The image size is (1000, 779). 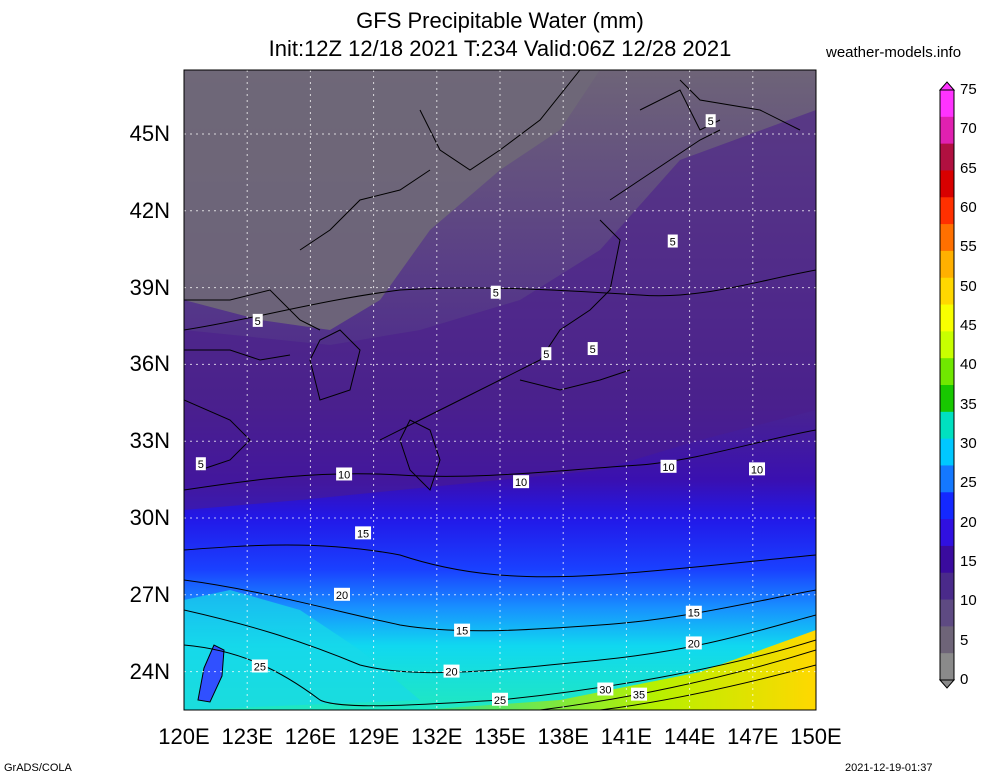 What do you see at coordinates (184, 736) in the screenshot?
I see `lon-tick-label: 120E` at bounding box center [184, 736].